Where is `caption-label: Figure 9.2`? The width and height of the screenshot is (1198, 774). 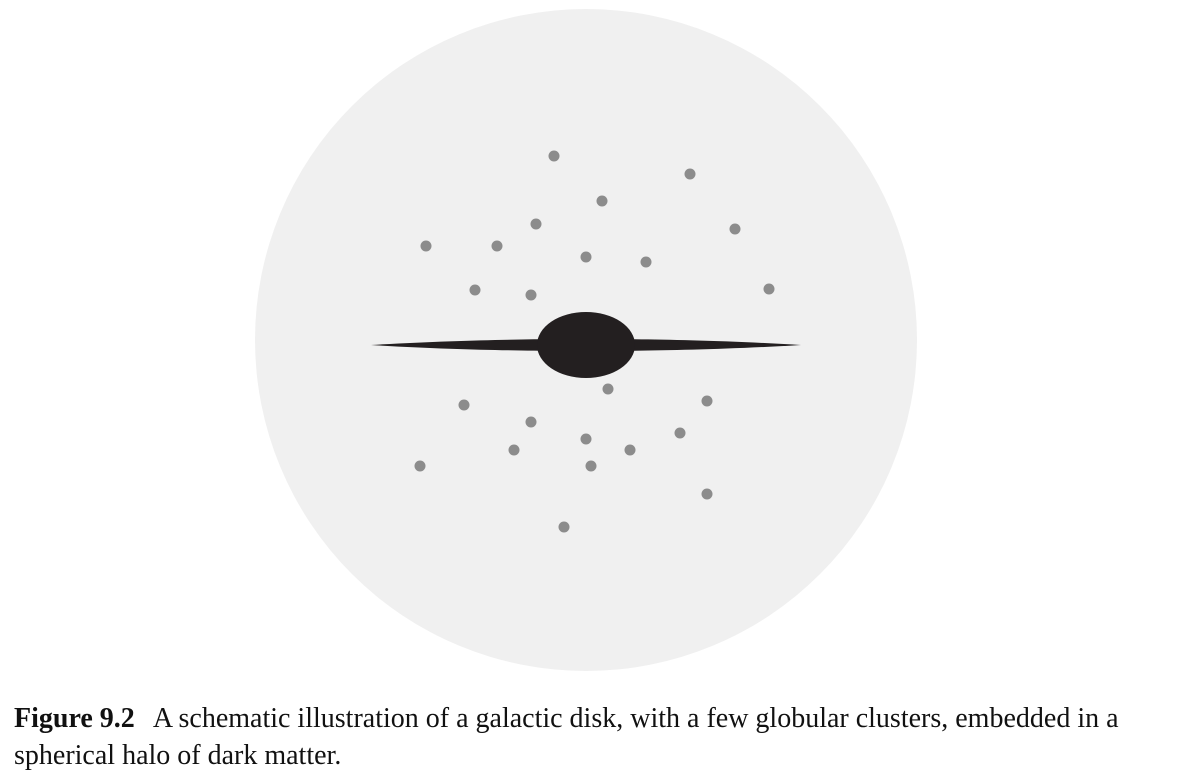 caption-label: Figure 9.2 is located at coordinates (74, 718).